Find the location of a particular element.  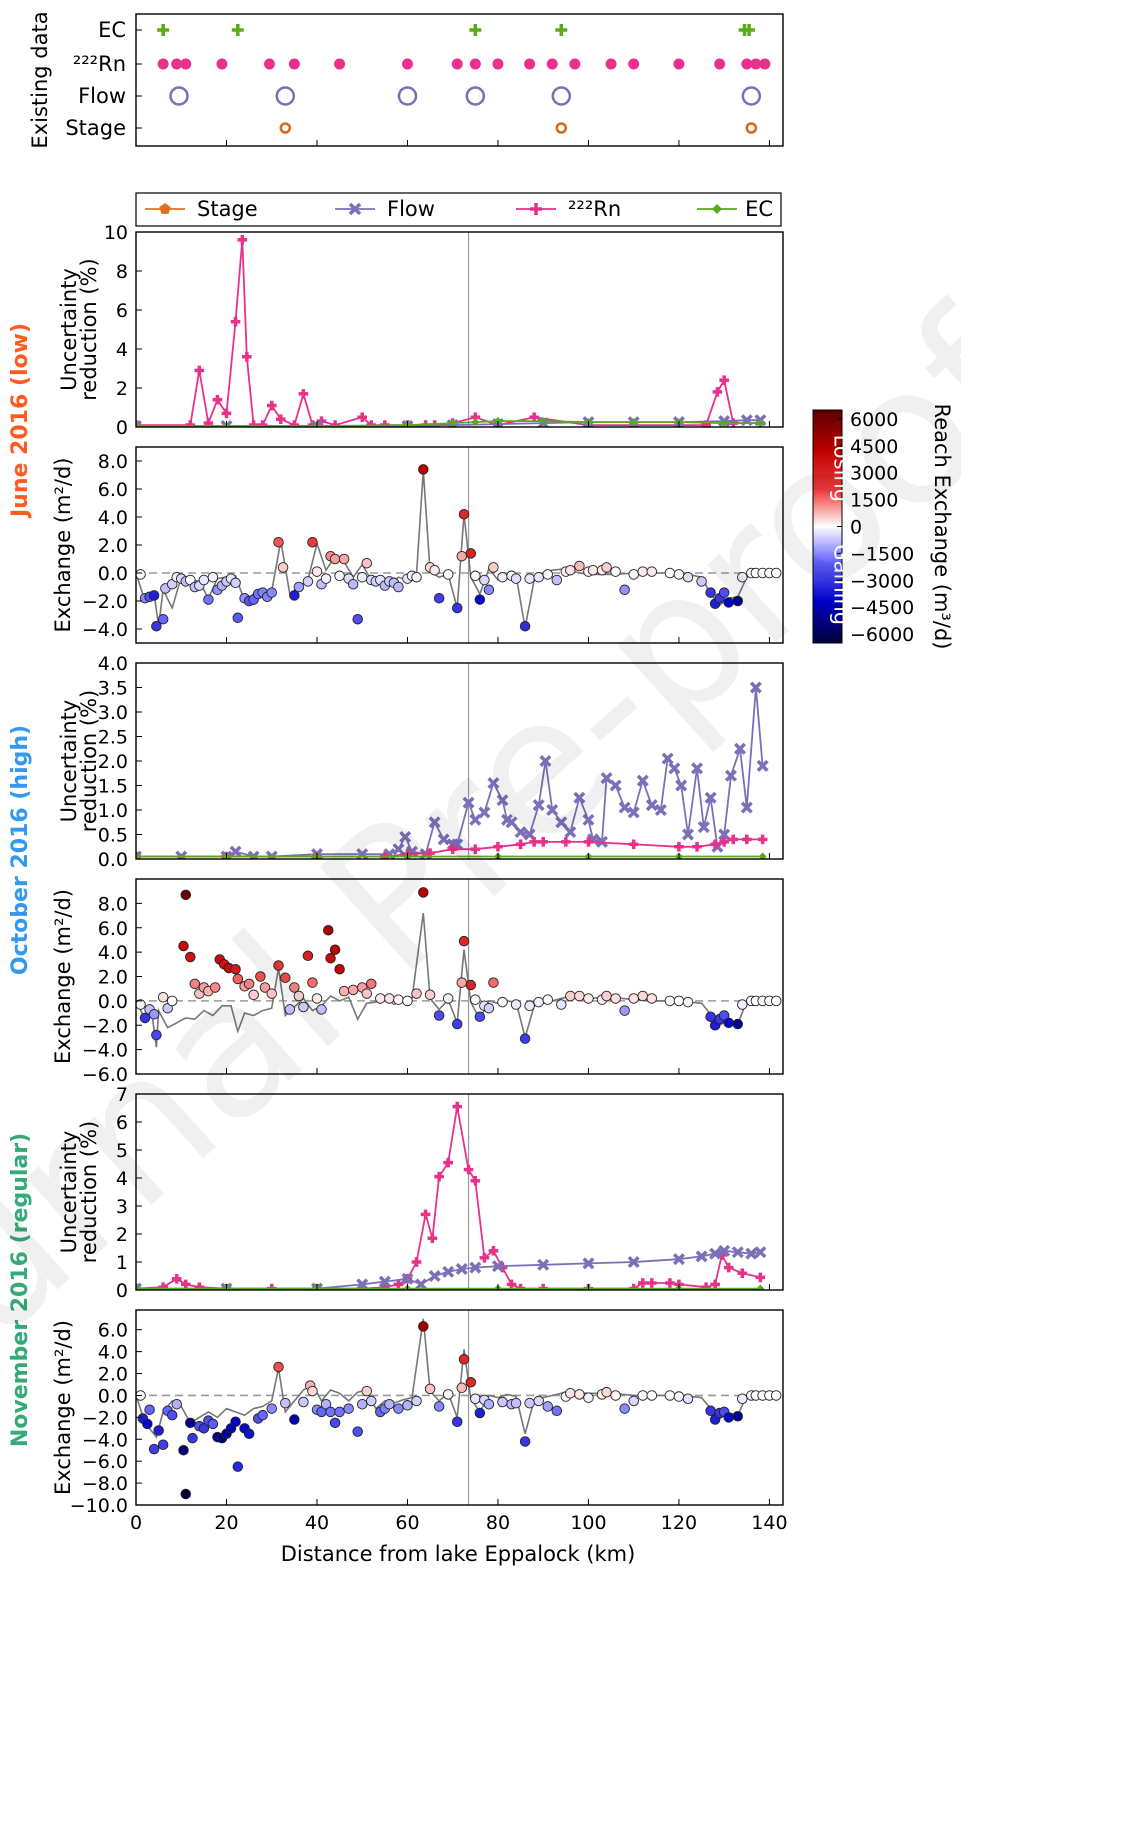

row-label-month: October is located at coordinates (20, 922).